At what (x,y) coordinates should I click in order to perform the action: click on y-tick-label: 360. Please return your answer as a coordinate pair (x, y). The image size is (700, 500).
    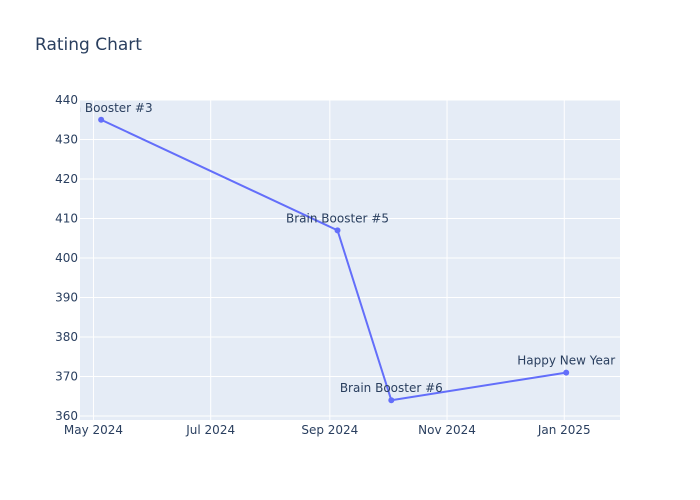
    Looking at the image, I should click on (66, 416).